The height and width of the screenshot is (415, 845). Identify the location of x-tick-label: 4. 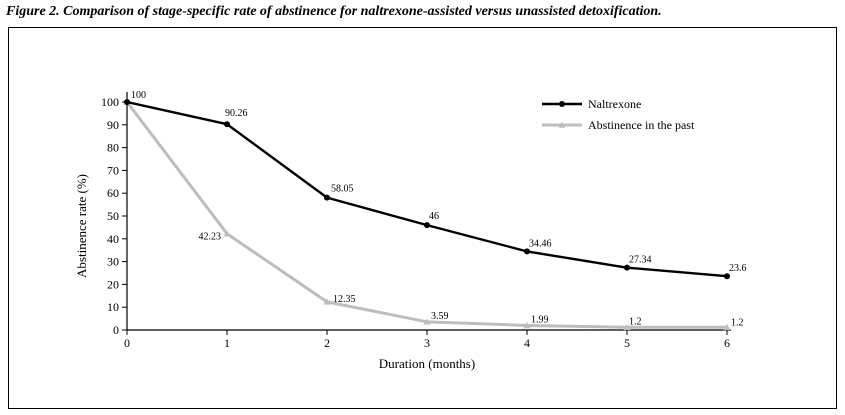
(527, 343).